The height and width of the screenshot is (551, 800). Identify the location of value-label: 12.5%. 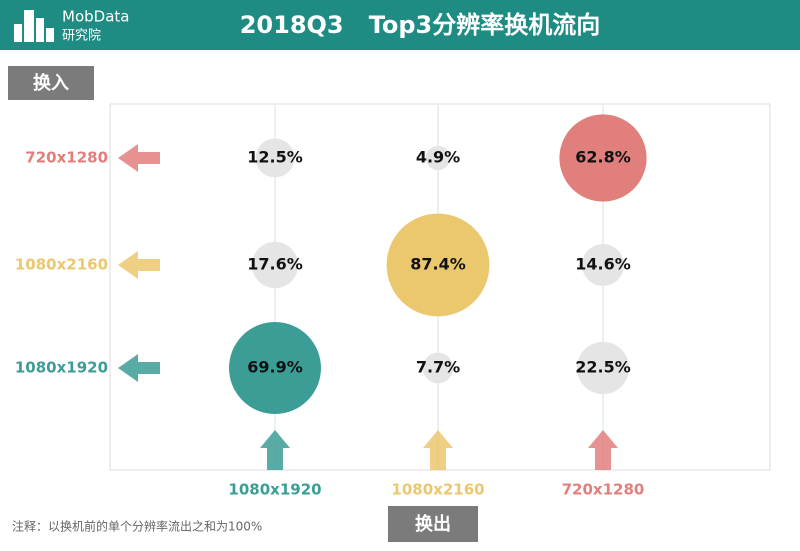
(275, 157).